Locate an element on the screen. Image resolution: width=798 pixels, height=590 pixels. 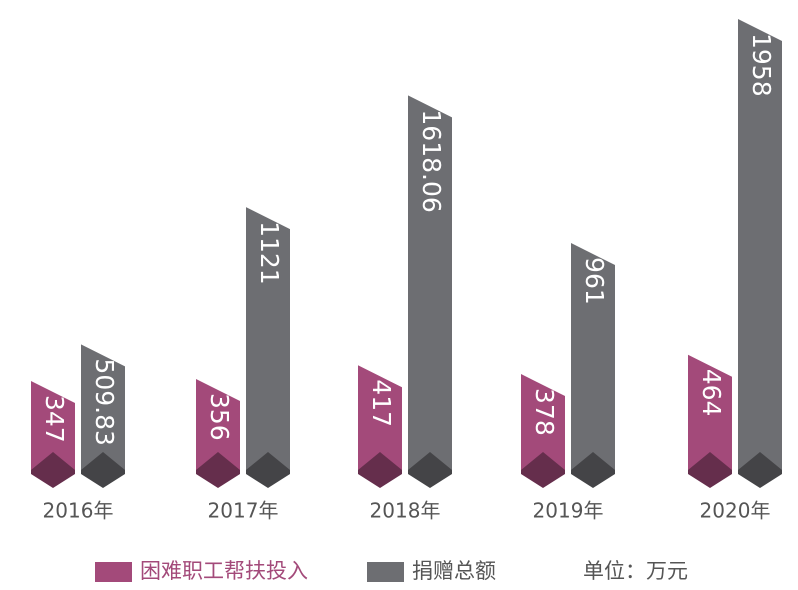
unit-label: 单位：万元 is located at coordinates (635, 571).